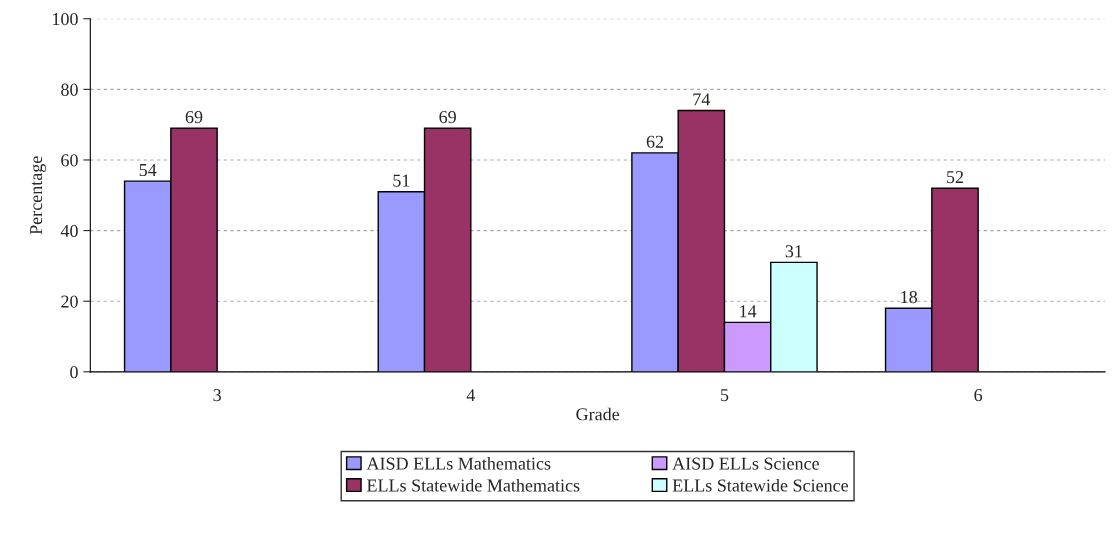 This screenshot has height=535, width=1115. What do you see at coordinates (793, 251) in the screenshot?
I see `data-label: 31` at bounding box center [793, 251].